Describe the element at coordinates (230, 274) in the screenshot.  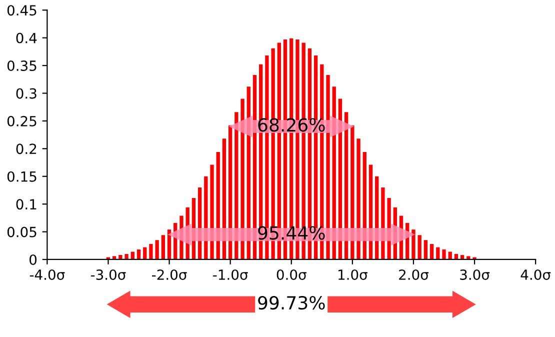
I see `x-tick-label: -1.0σ` at that location.